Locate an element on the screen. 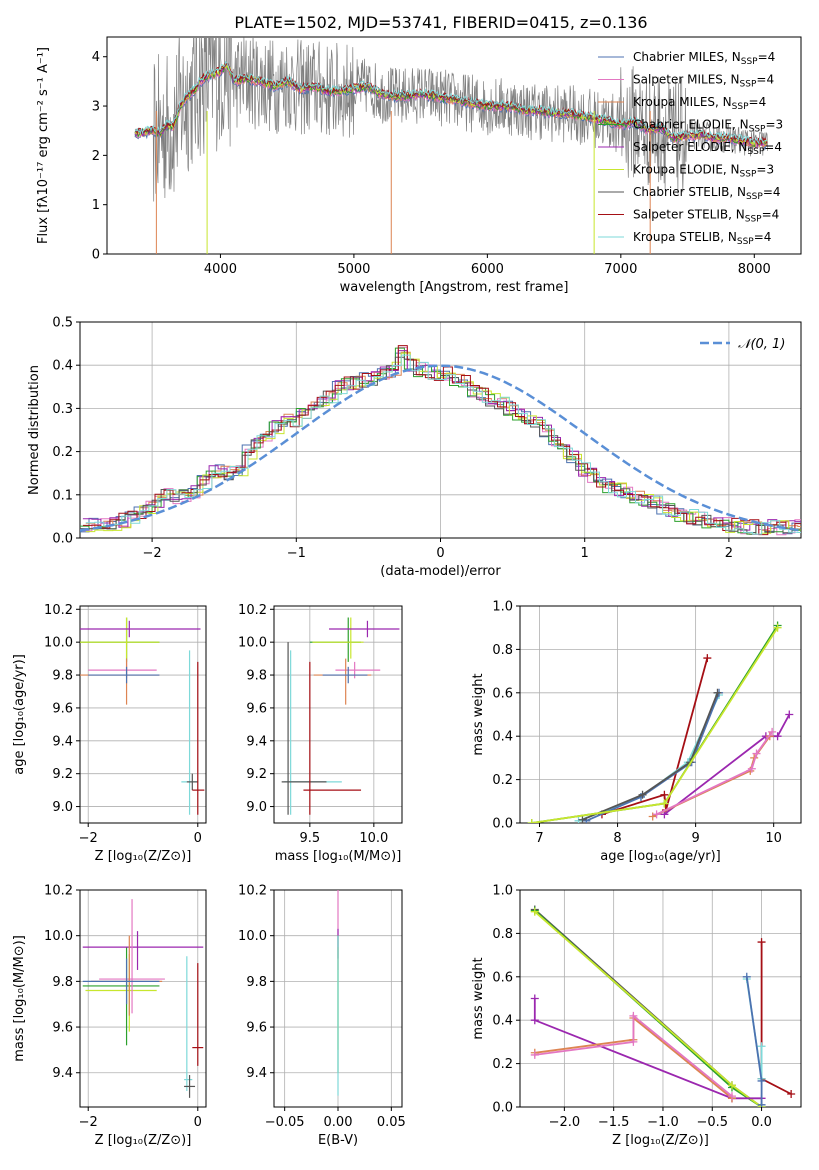  y-axis-label: mass [log₁₀(M/M⊙)] is located at coordinates (19, 998).